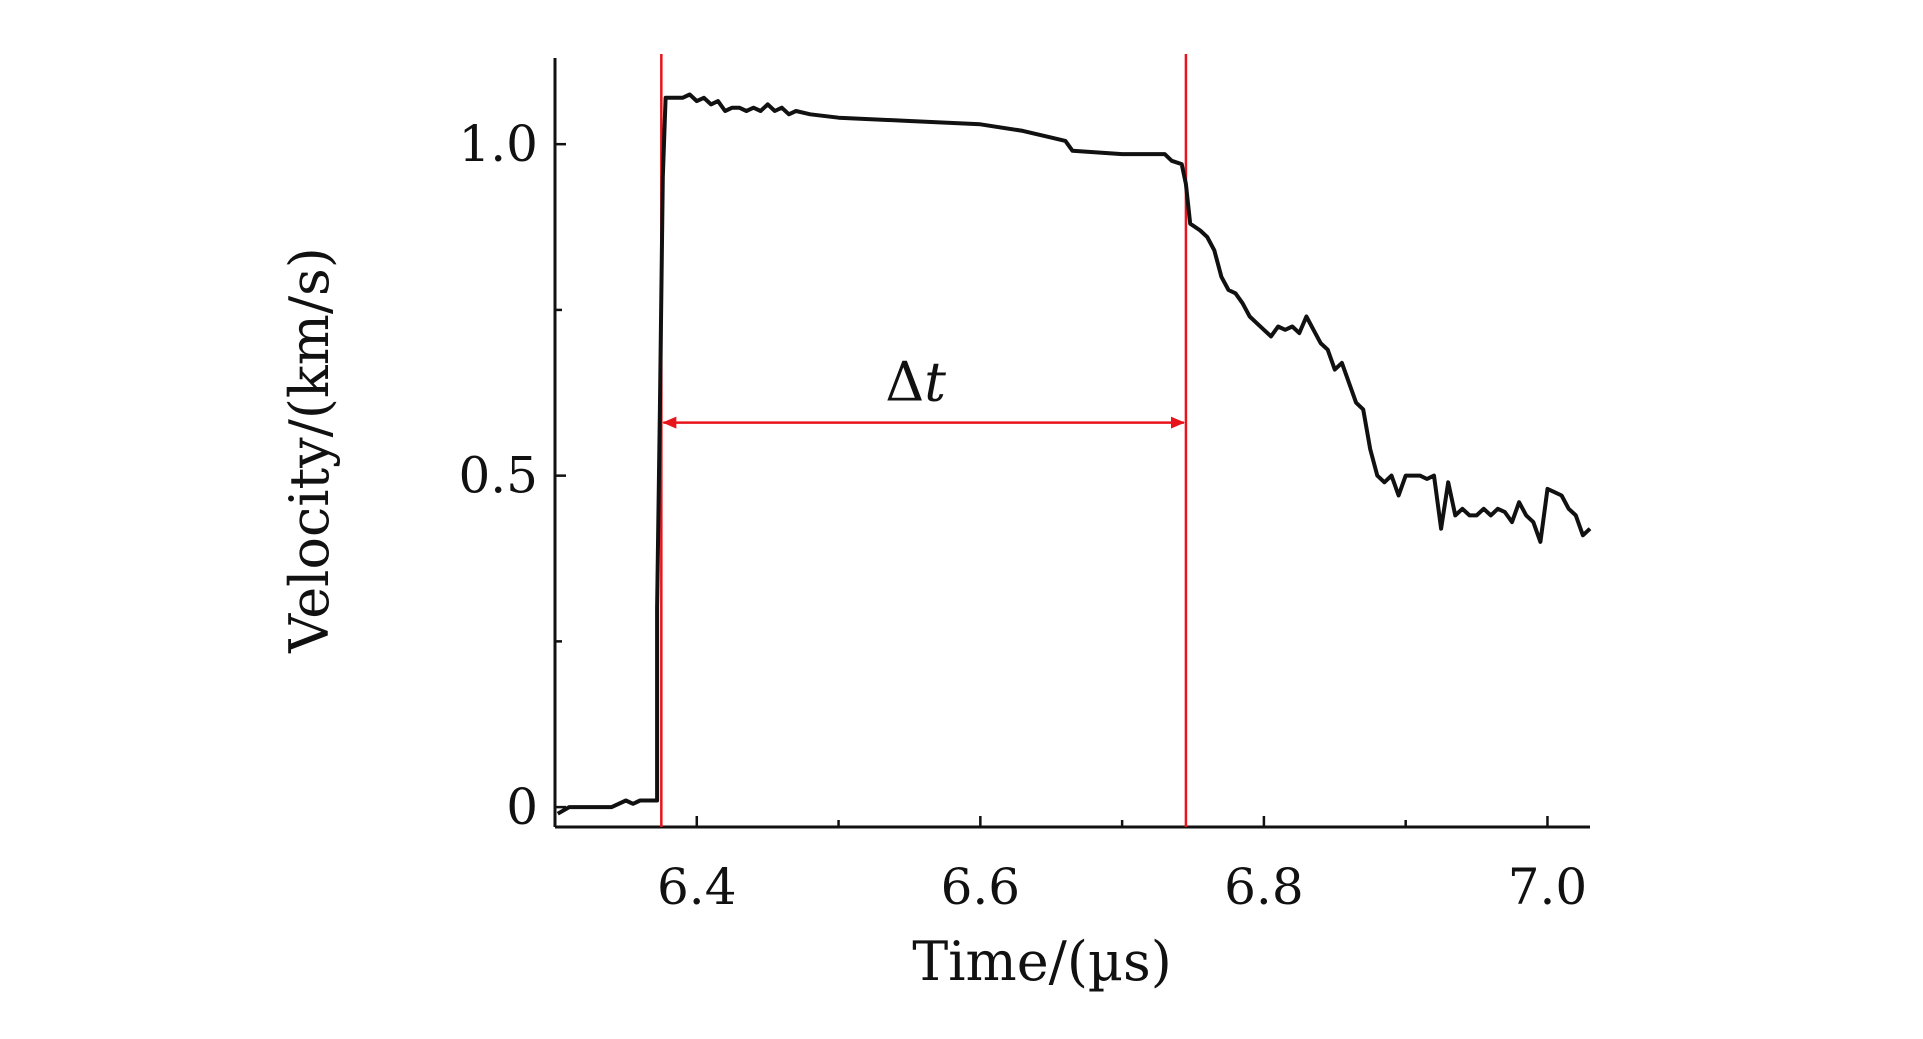 This screenshot has height=1039, width=1923. What do you see at coordinates (498, 476) in the screenshot?
I see `y-tick-label: 0.5` at bounding box center [498, 476].